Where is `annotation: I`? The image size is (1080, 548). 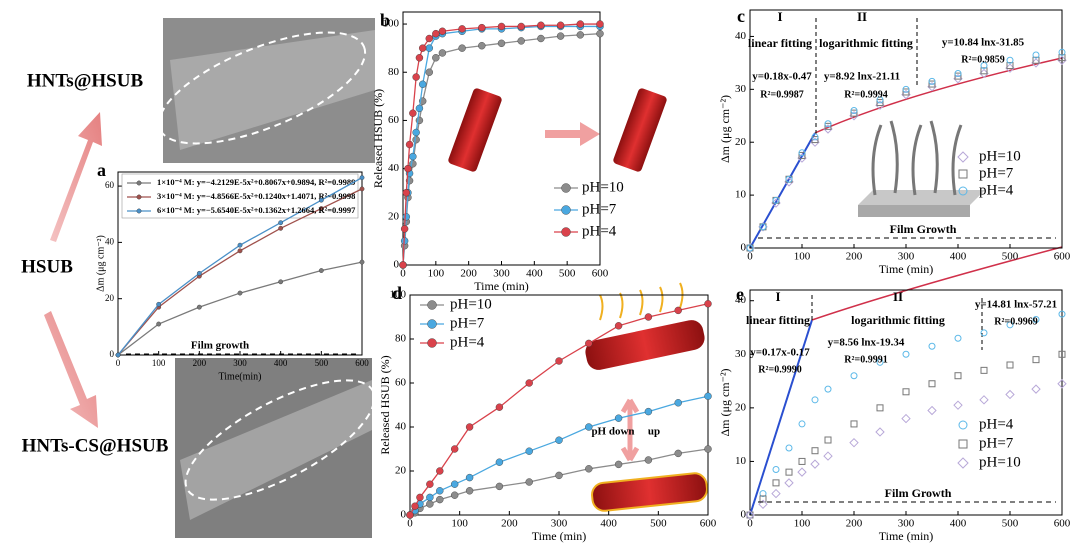
annotation: I is located at coordinates (777, 296).